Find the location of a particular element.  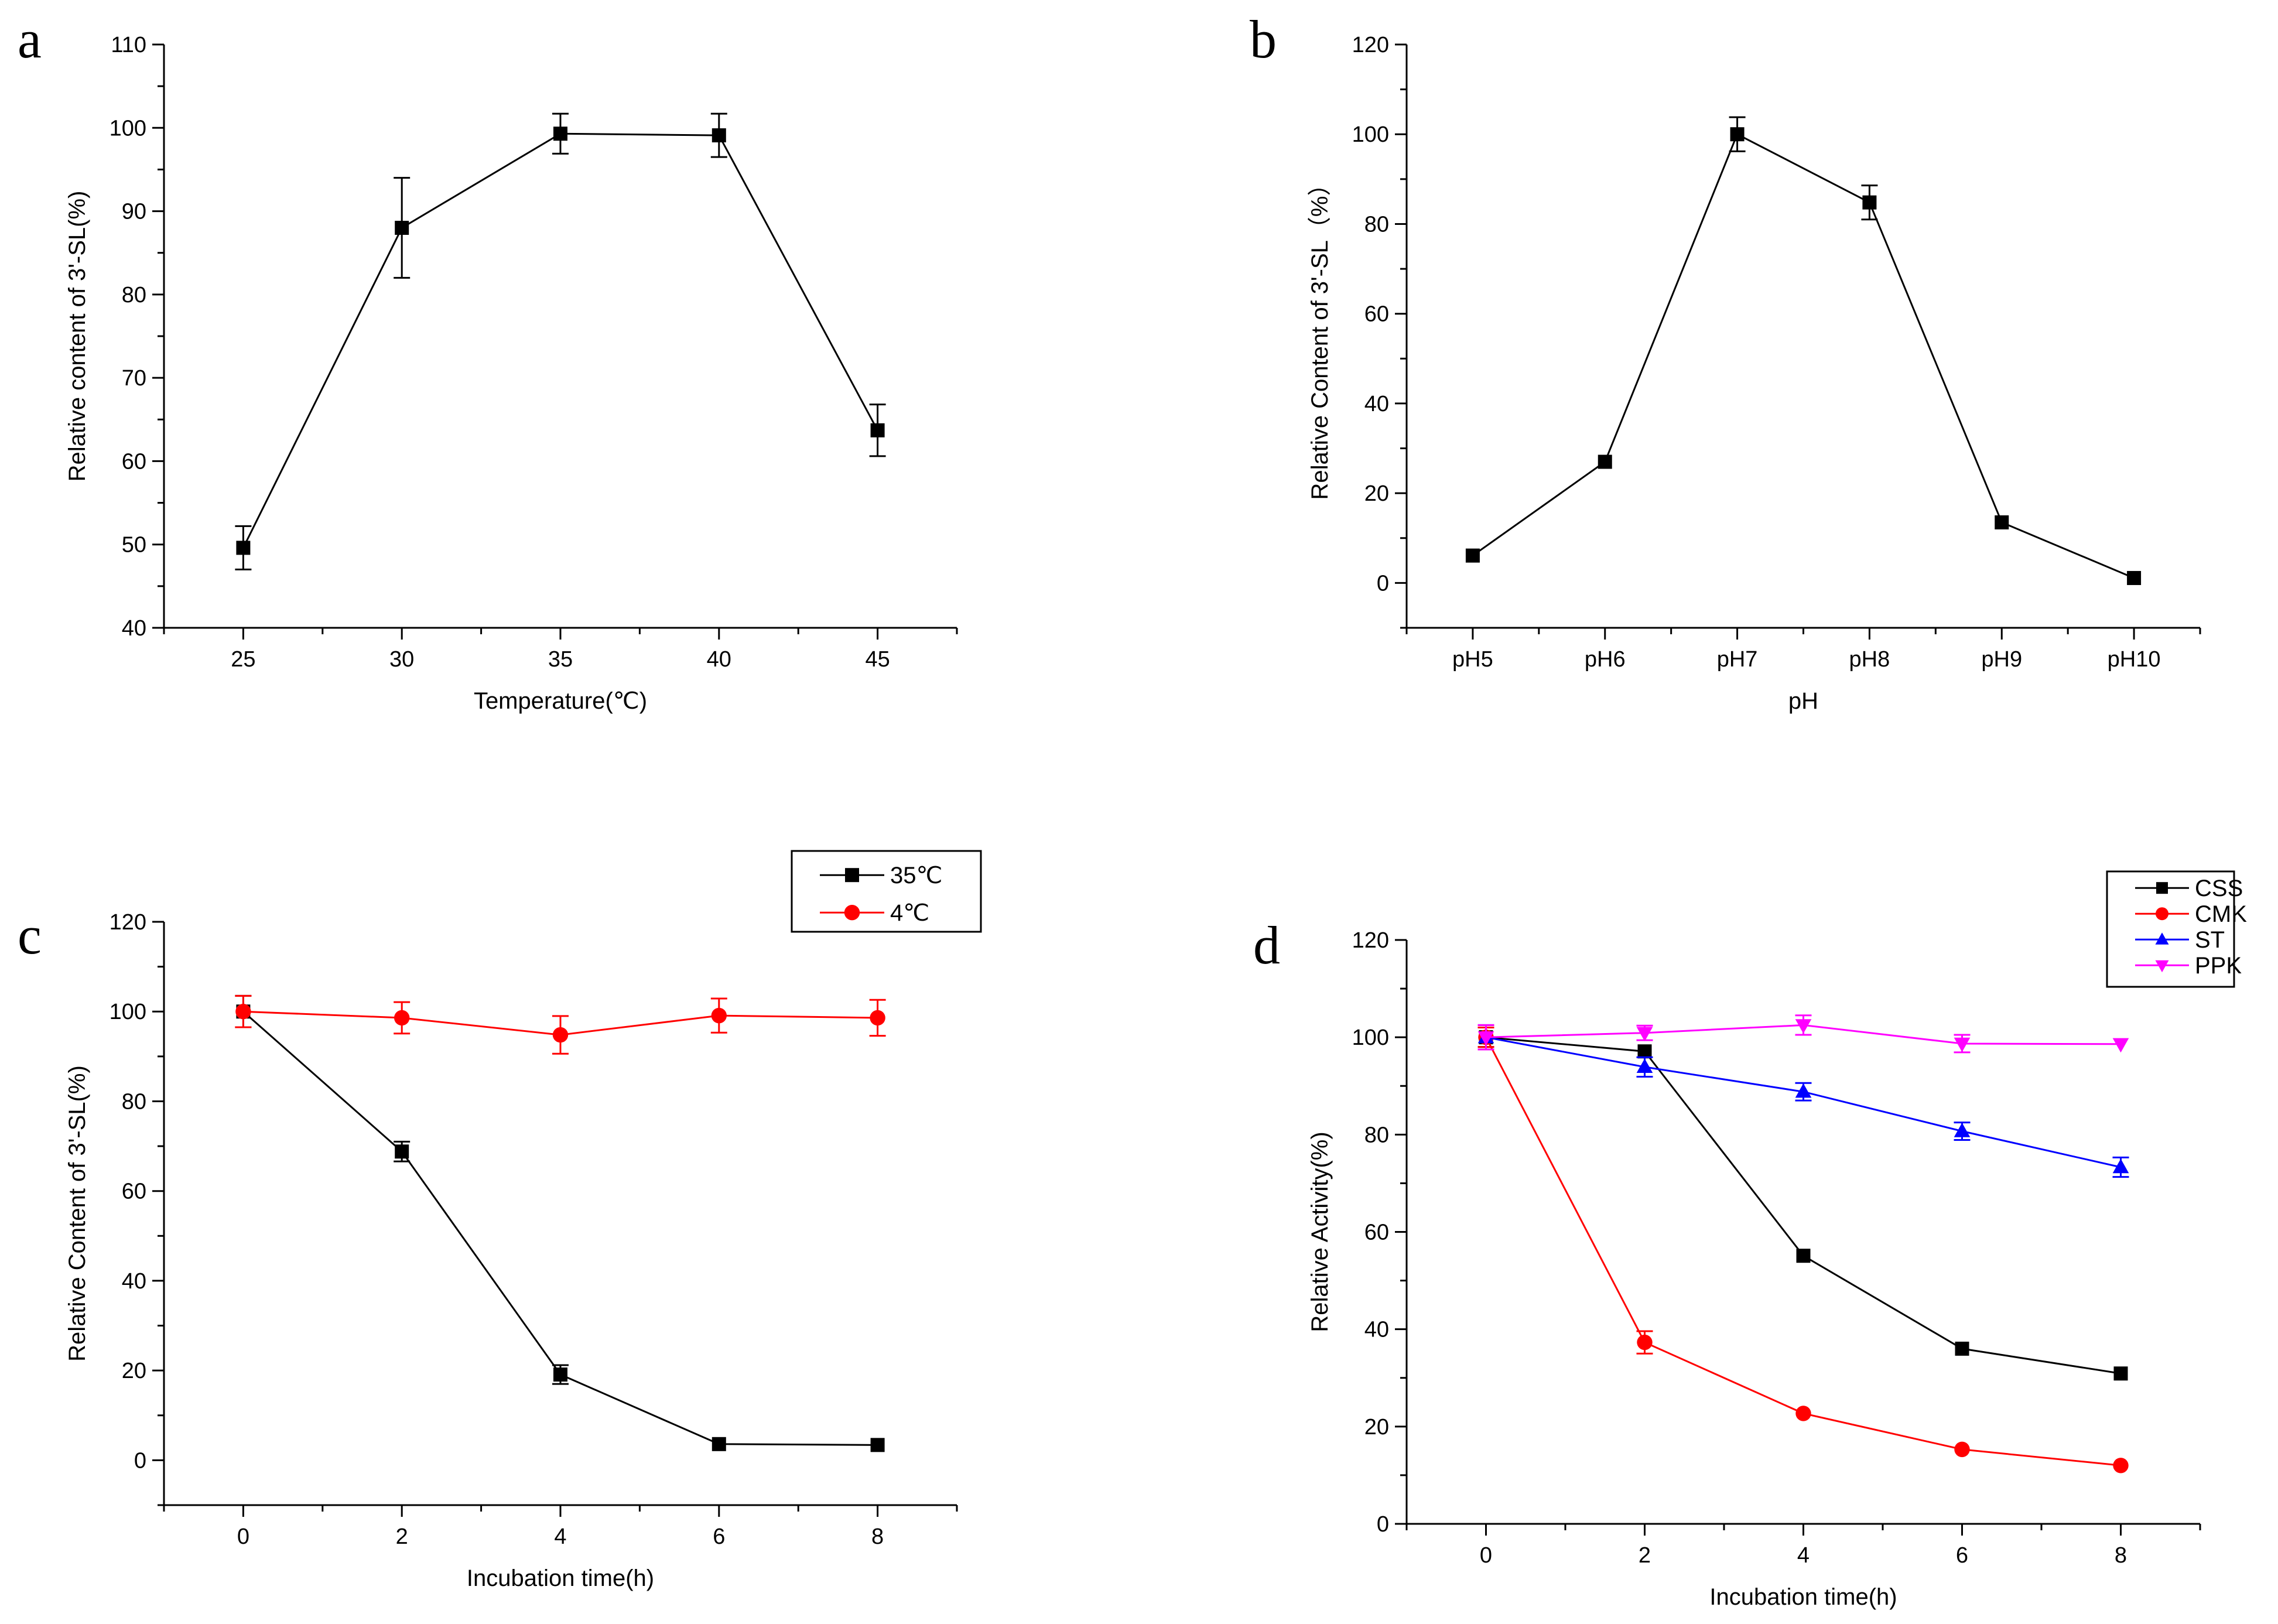

panel-letter: c is located at coordinates (30, 935).